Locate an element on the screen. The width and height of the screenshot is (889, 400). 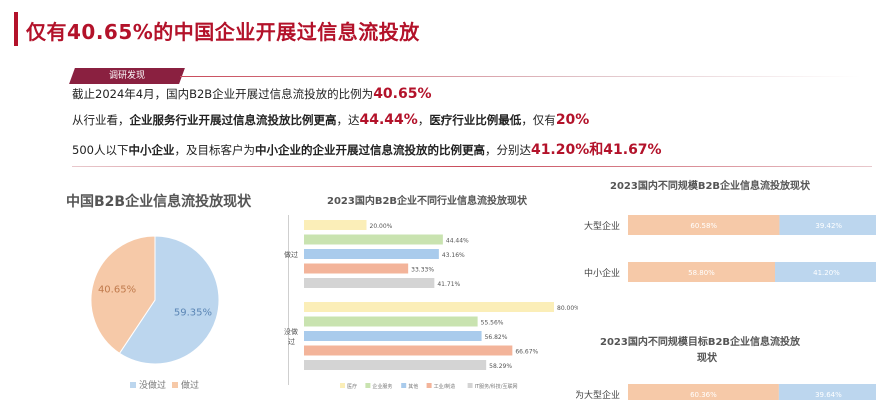
industry-legend-label-1: 企业服务 is located at coordinates (382, 386).